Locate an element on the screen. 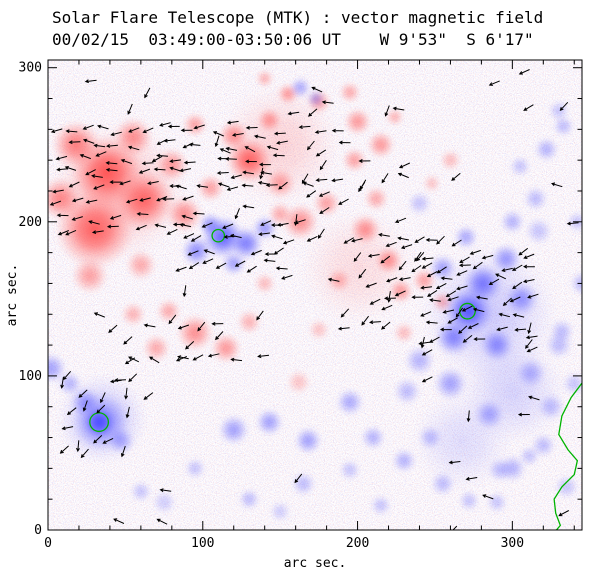 Image resolution: width=612 pixels, height=585 pixels. y-tick-label: 200 is located at coordinates (30, 222).